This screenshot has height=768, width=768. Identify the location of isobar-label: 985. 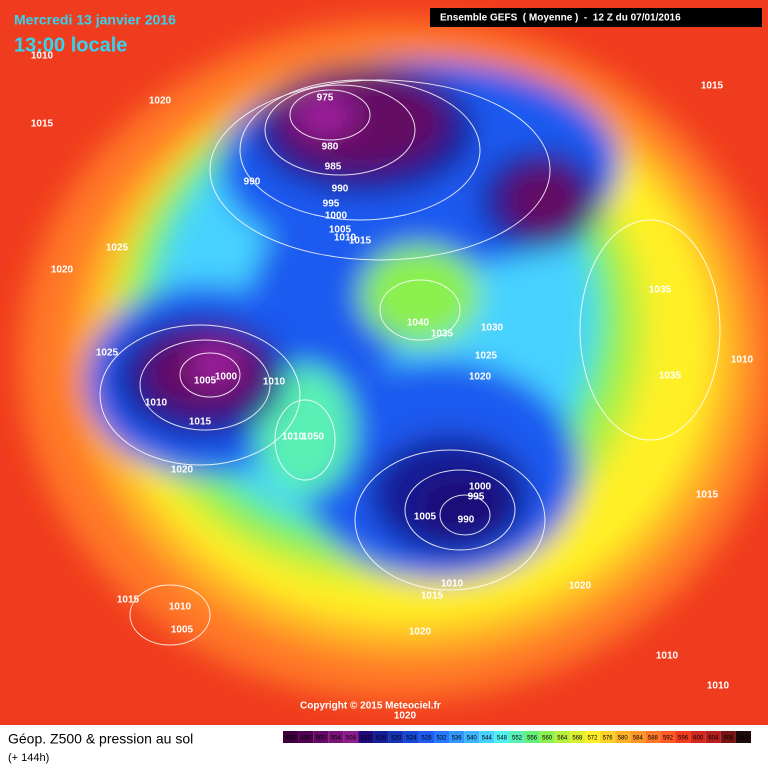
(333, 167).